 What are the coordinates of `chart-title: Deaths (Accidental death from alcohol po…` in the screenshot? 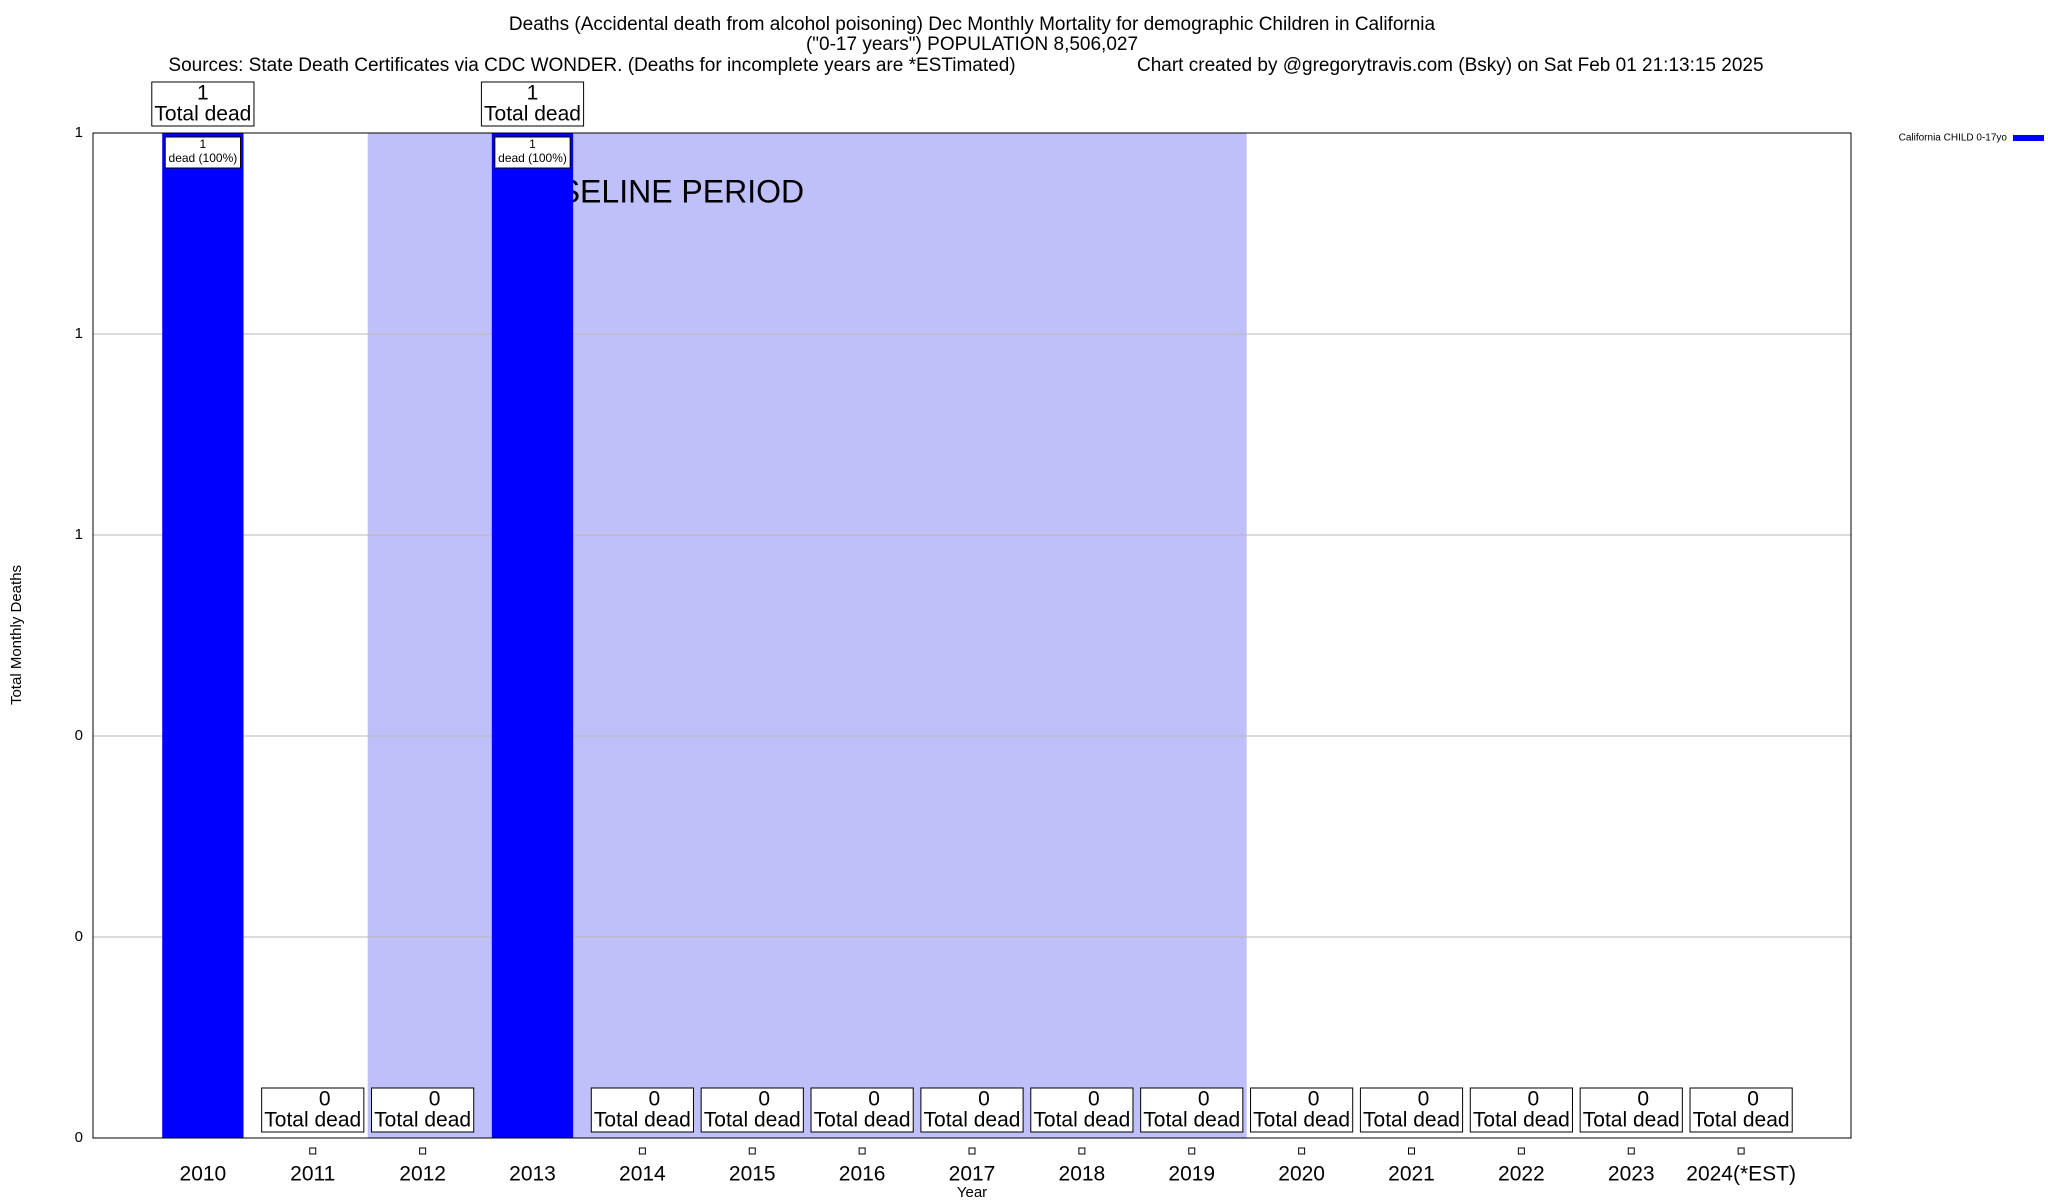 It's located at (972, 24).